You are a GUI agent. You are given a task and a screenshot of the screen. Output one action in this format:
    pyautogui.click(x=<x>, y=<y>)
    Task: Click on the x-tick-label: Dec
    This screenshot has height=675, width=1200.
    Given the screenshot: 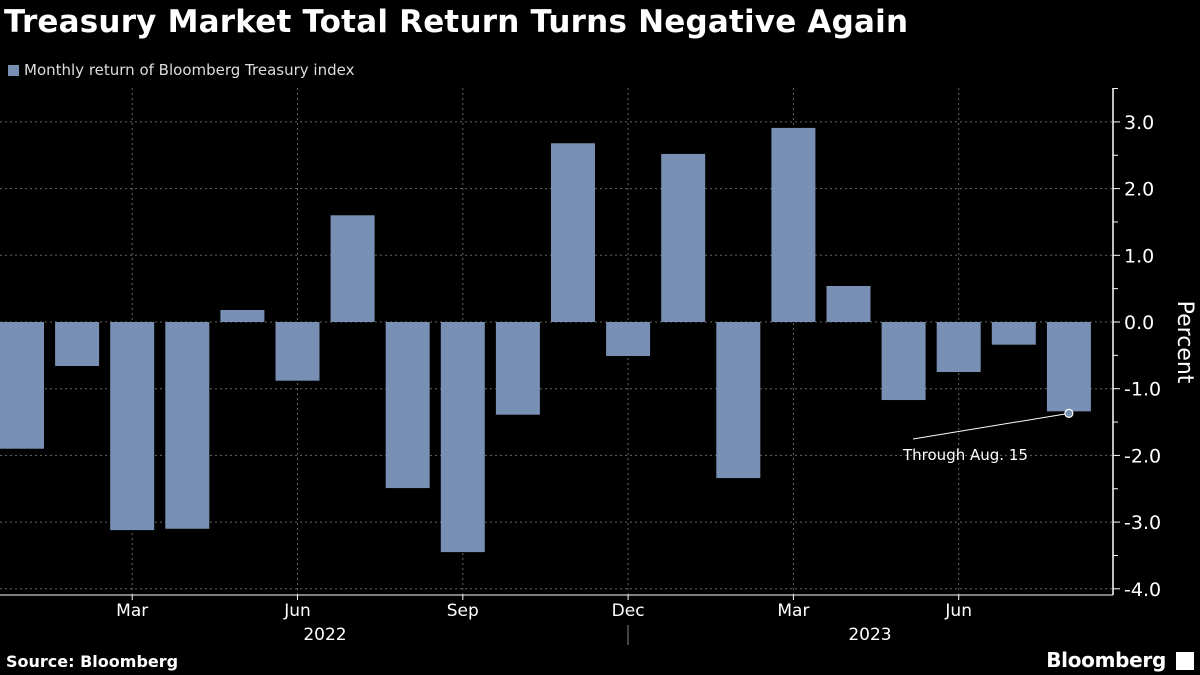 What is the action you would take?
    pyautogui.click(x=628, y=611)
    